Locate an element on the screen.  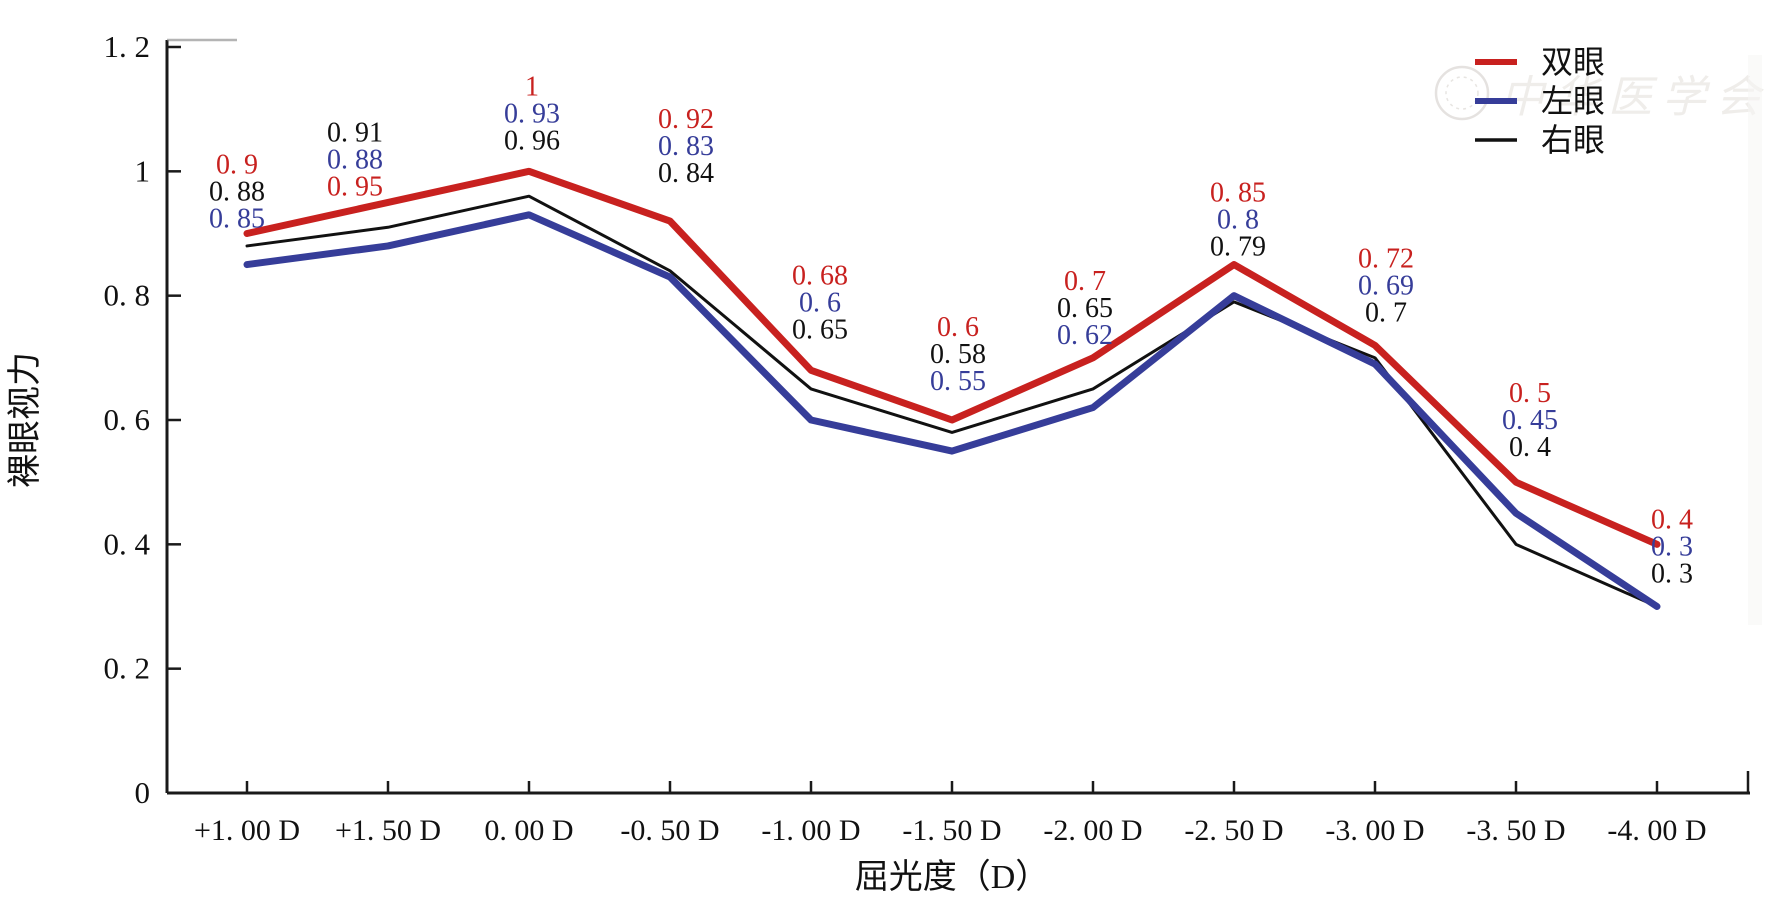
point-label-left-eye: 0. 62 is located at coordinates (1085, 335).